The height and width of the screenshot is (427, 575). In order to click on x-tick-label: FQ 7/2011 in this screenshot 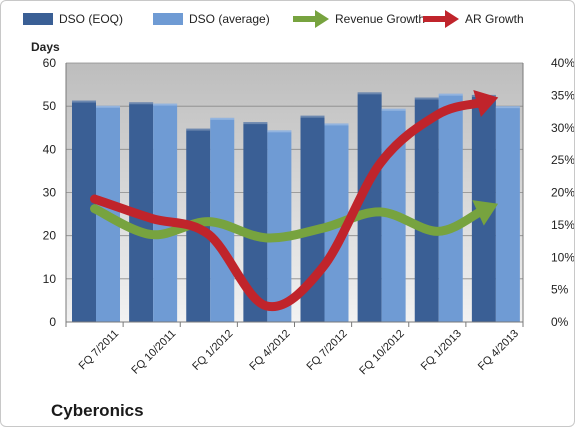, I will do `click(99, 350)`.